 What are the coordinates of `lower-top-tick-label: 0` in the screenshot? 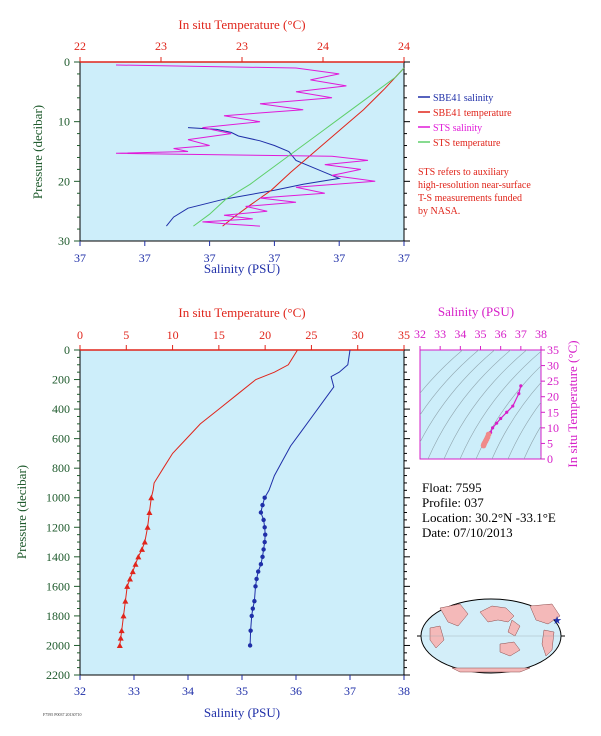 It's located at (80, 335).